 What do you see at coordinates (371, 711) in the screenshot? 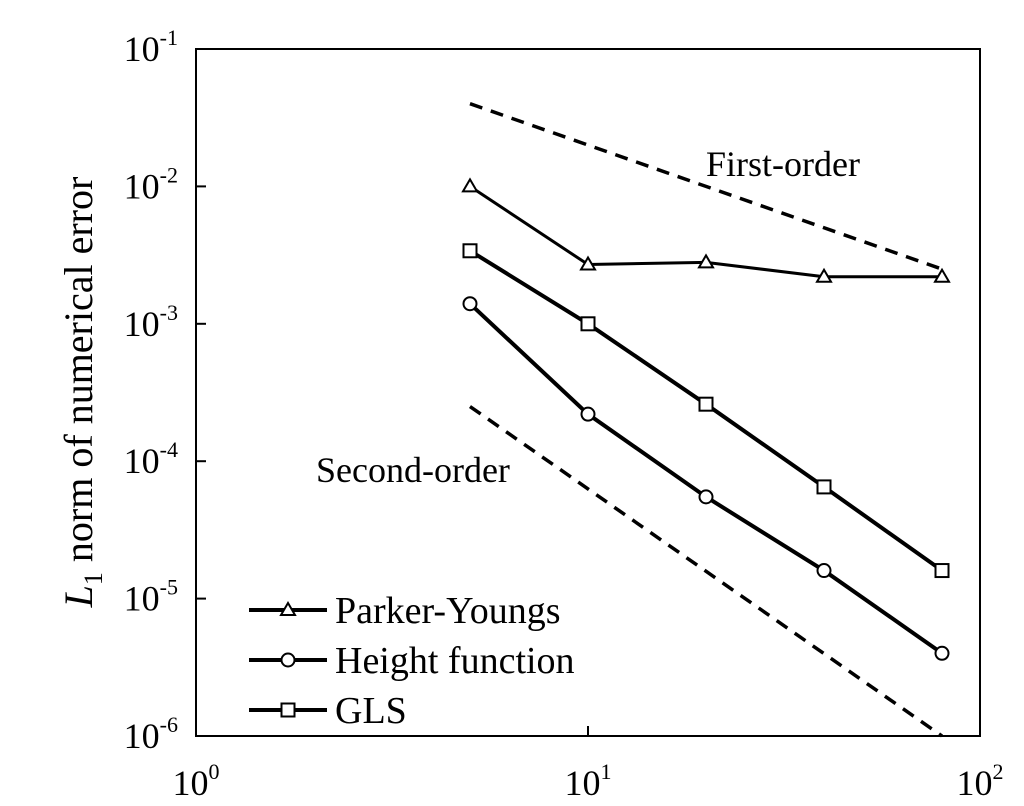
I see `legend-label-gls: GLS` at bounding box center [371, 711].